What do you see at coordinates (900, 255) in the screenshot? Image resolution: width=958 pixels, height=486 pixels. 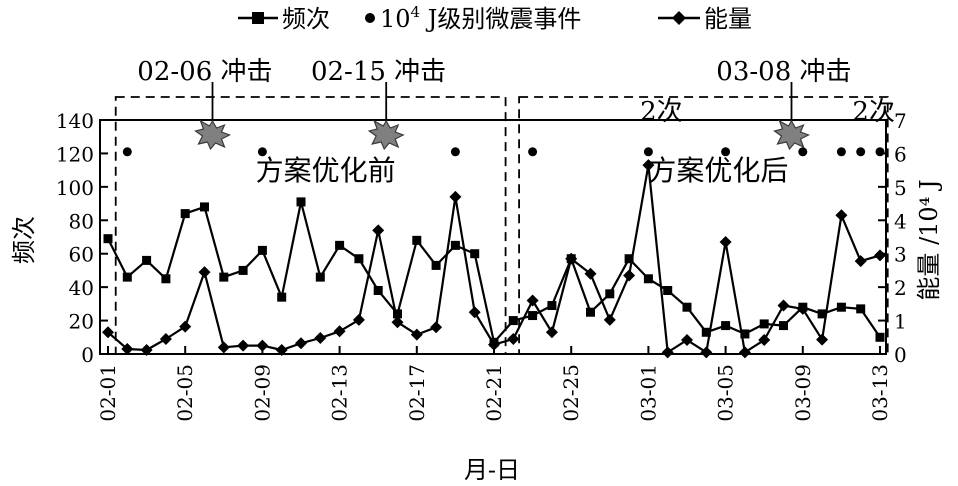 I see `y-right-tick-label: 3` at bounding box center [900, 255].